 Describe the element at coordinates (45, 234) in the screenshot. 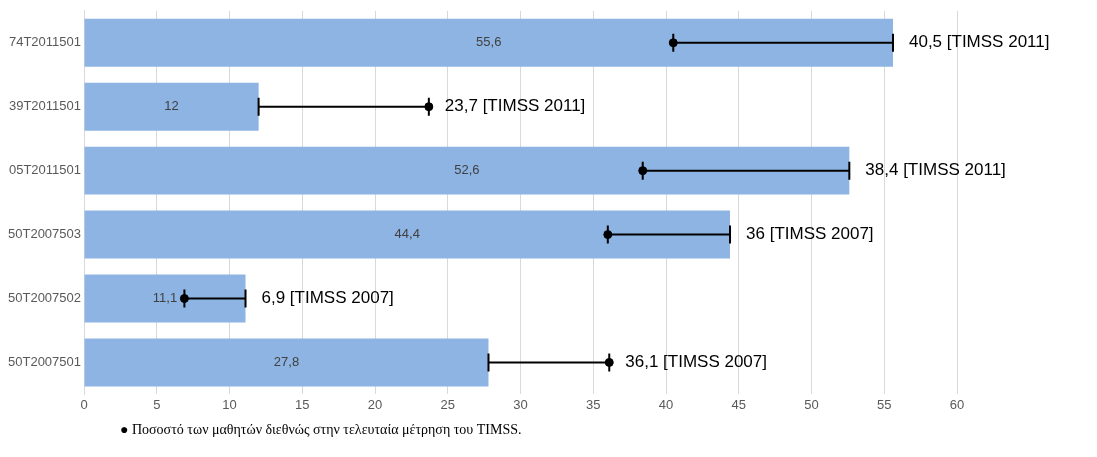

I see `y-tick-label: 50T2007503` at that location.